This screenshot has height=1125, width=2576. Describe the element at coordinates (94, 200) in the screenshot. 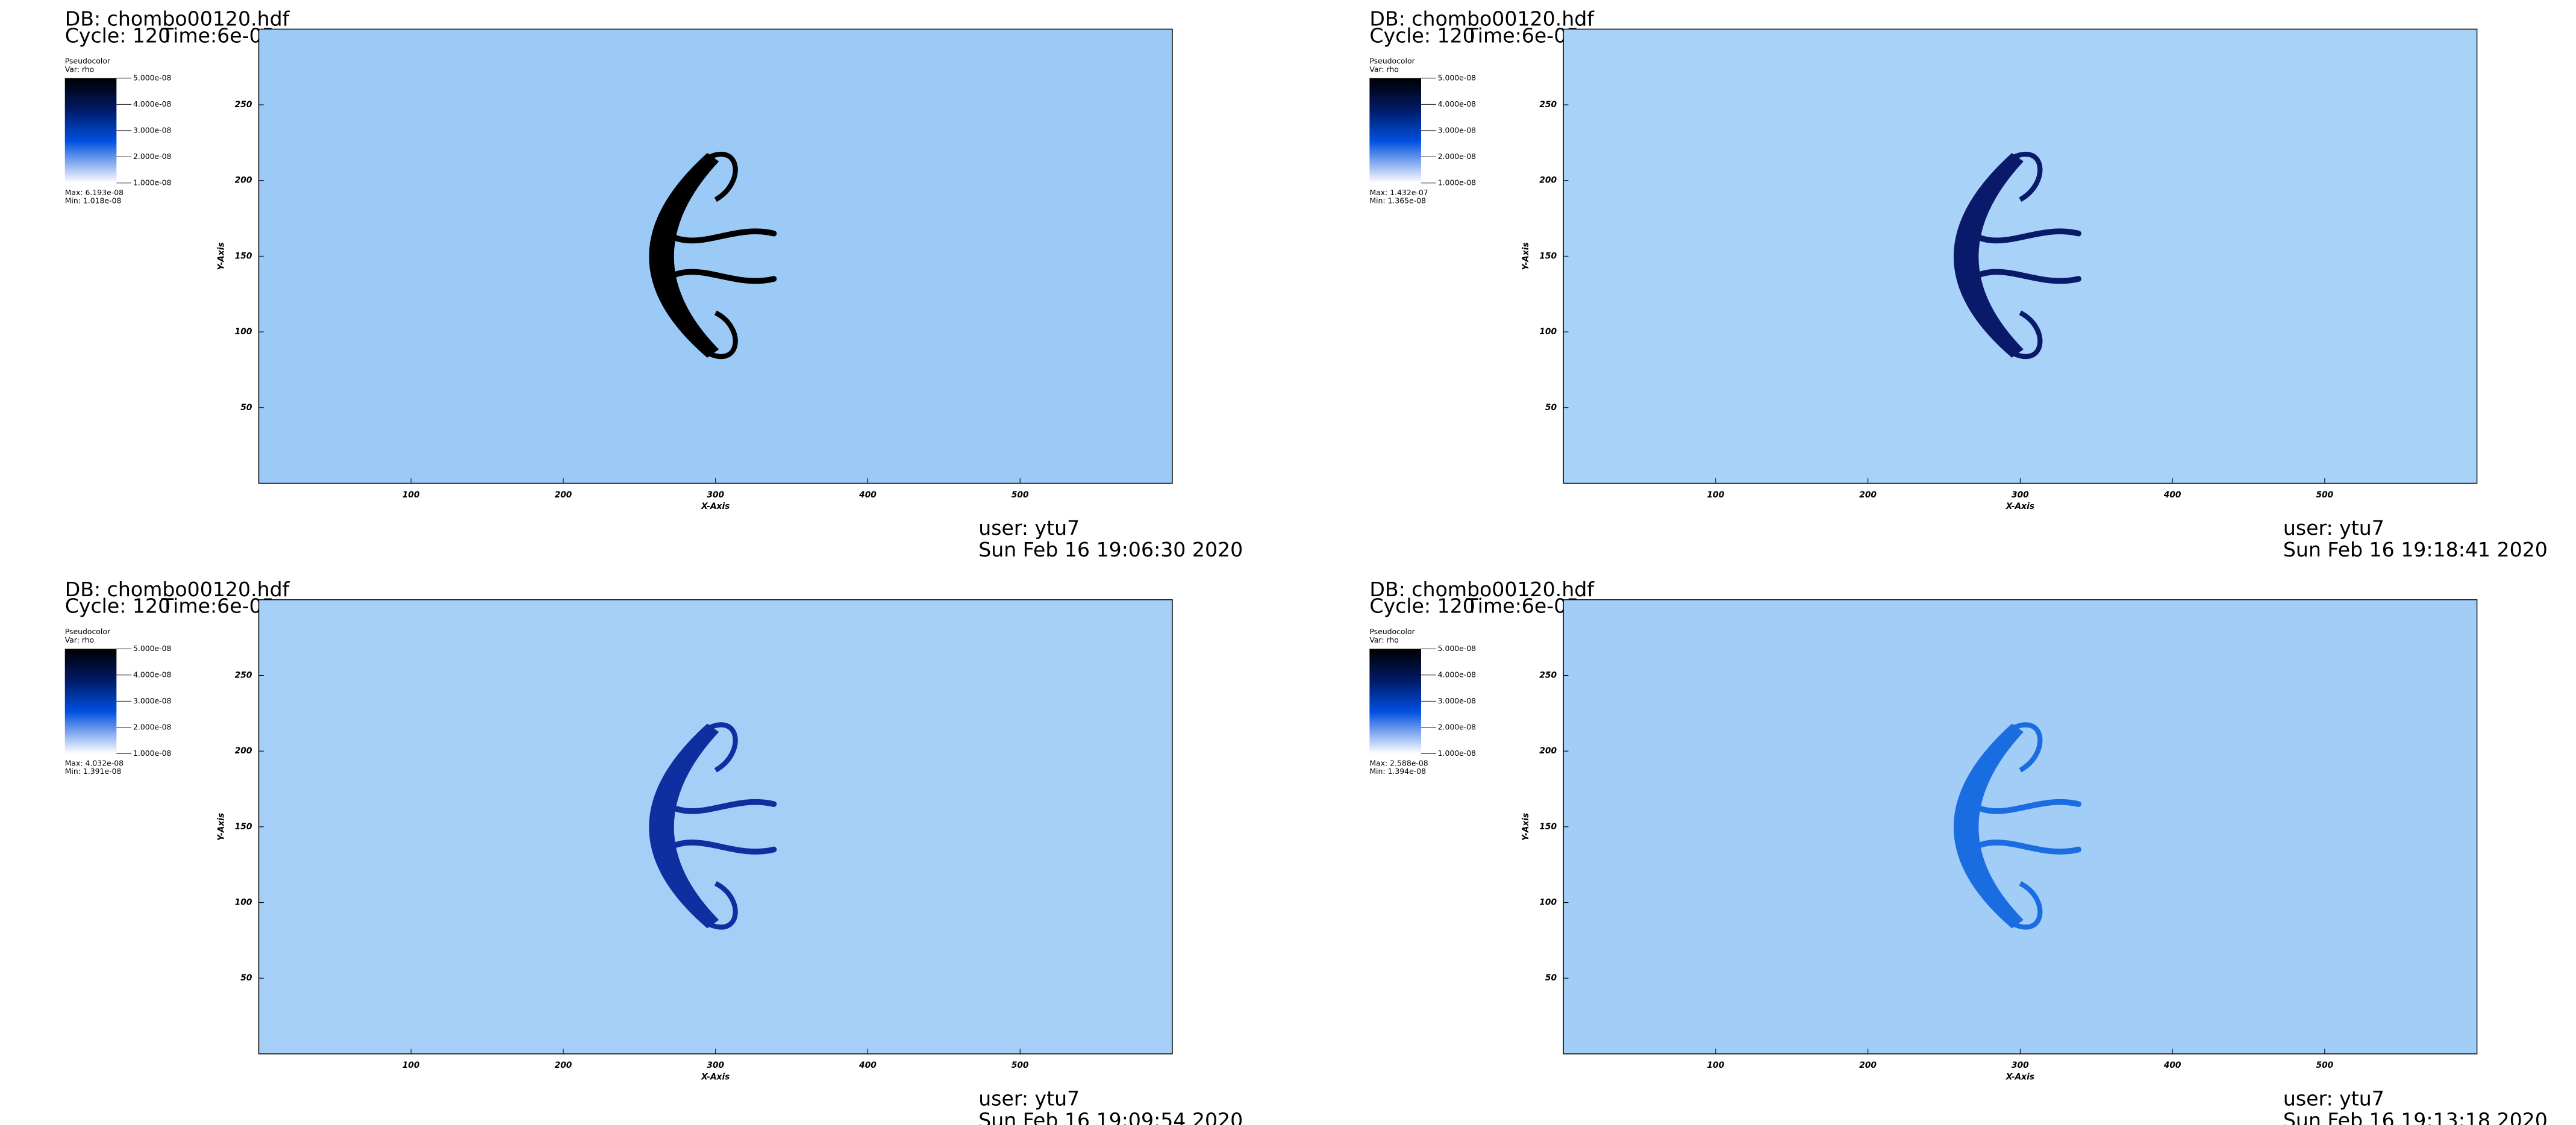

I see `min-label: Min: 1.018e-08` at that location.